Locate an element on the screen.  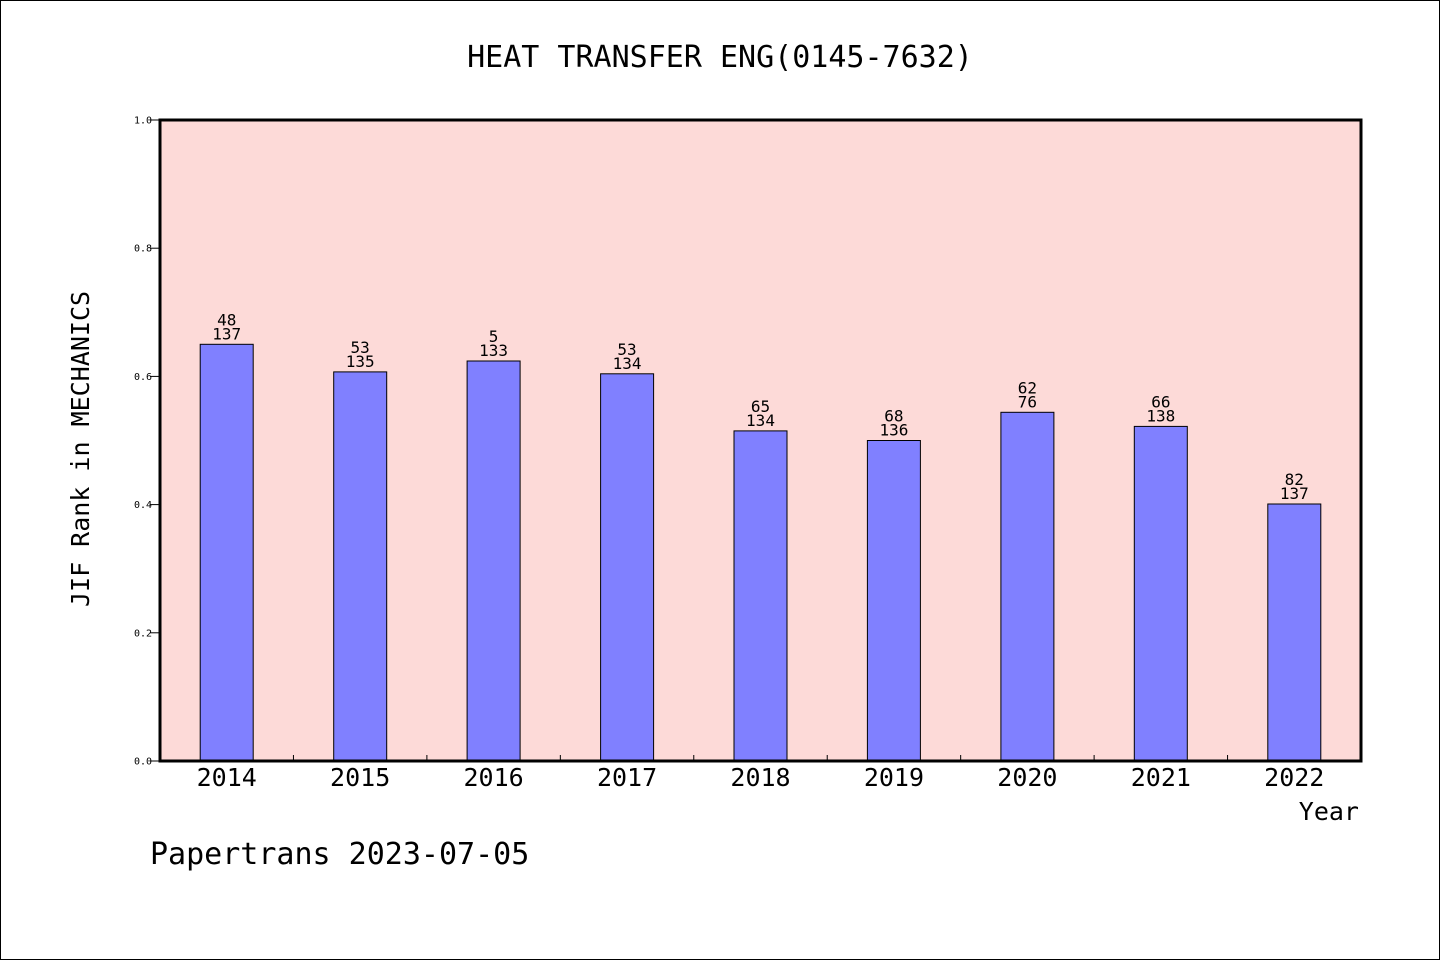
x-tick-label-2019: 2019 is located at coordinates (894, 777).